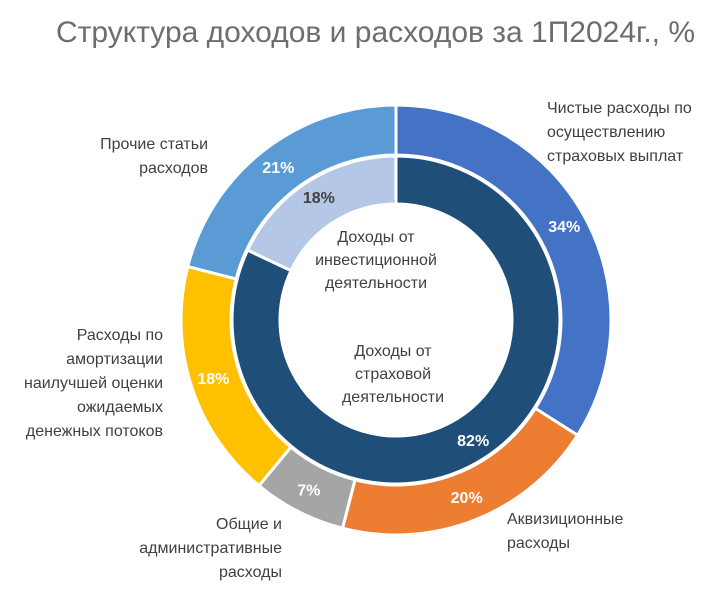  What do you see at coordinates (321, 213) in the screenshot?
I see `inner-slice-доходы-от` at bounding box center [321, 213].